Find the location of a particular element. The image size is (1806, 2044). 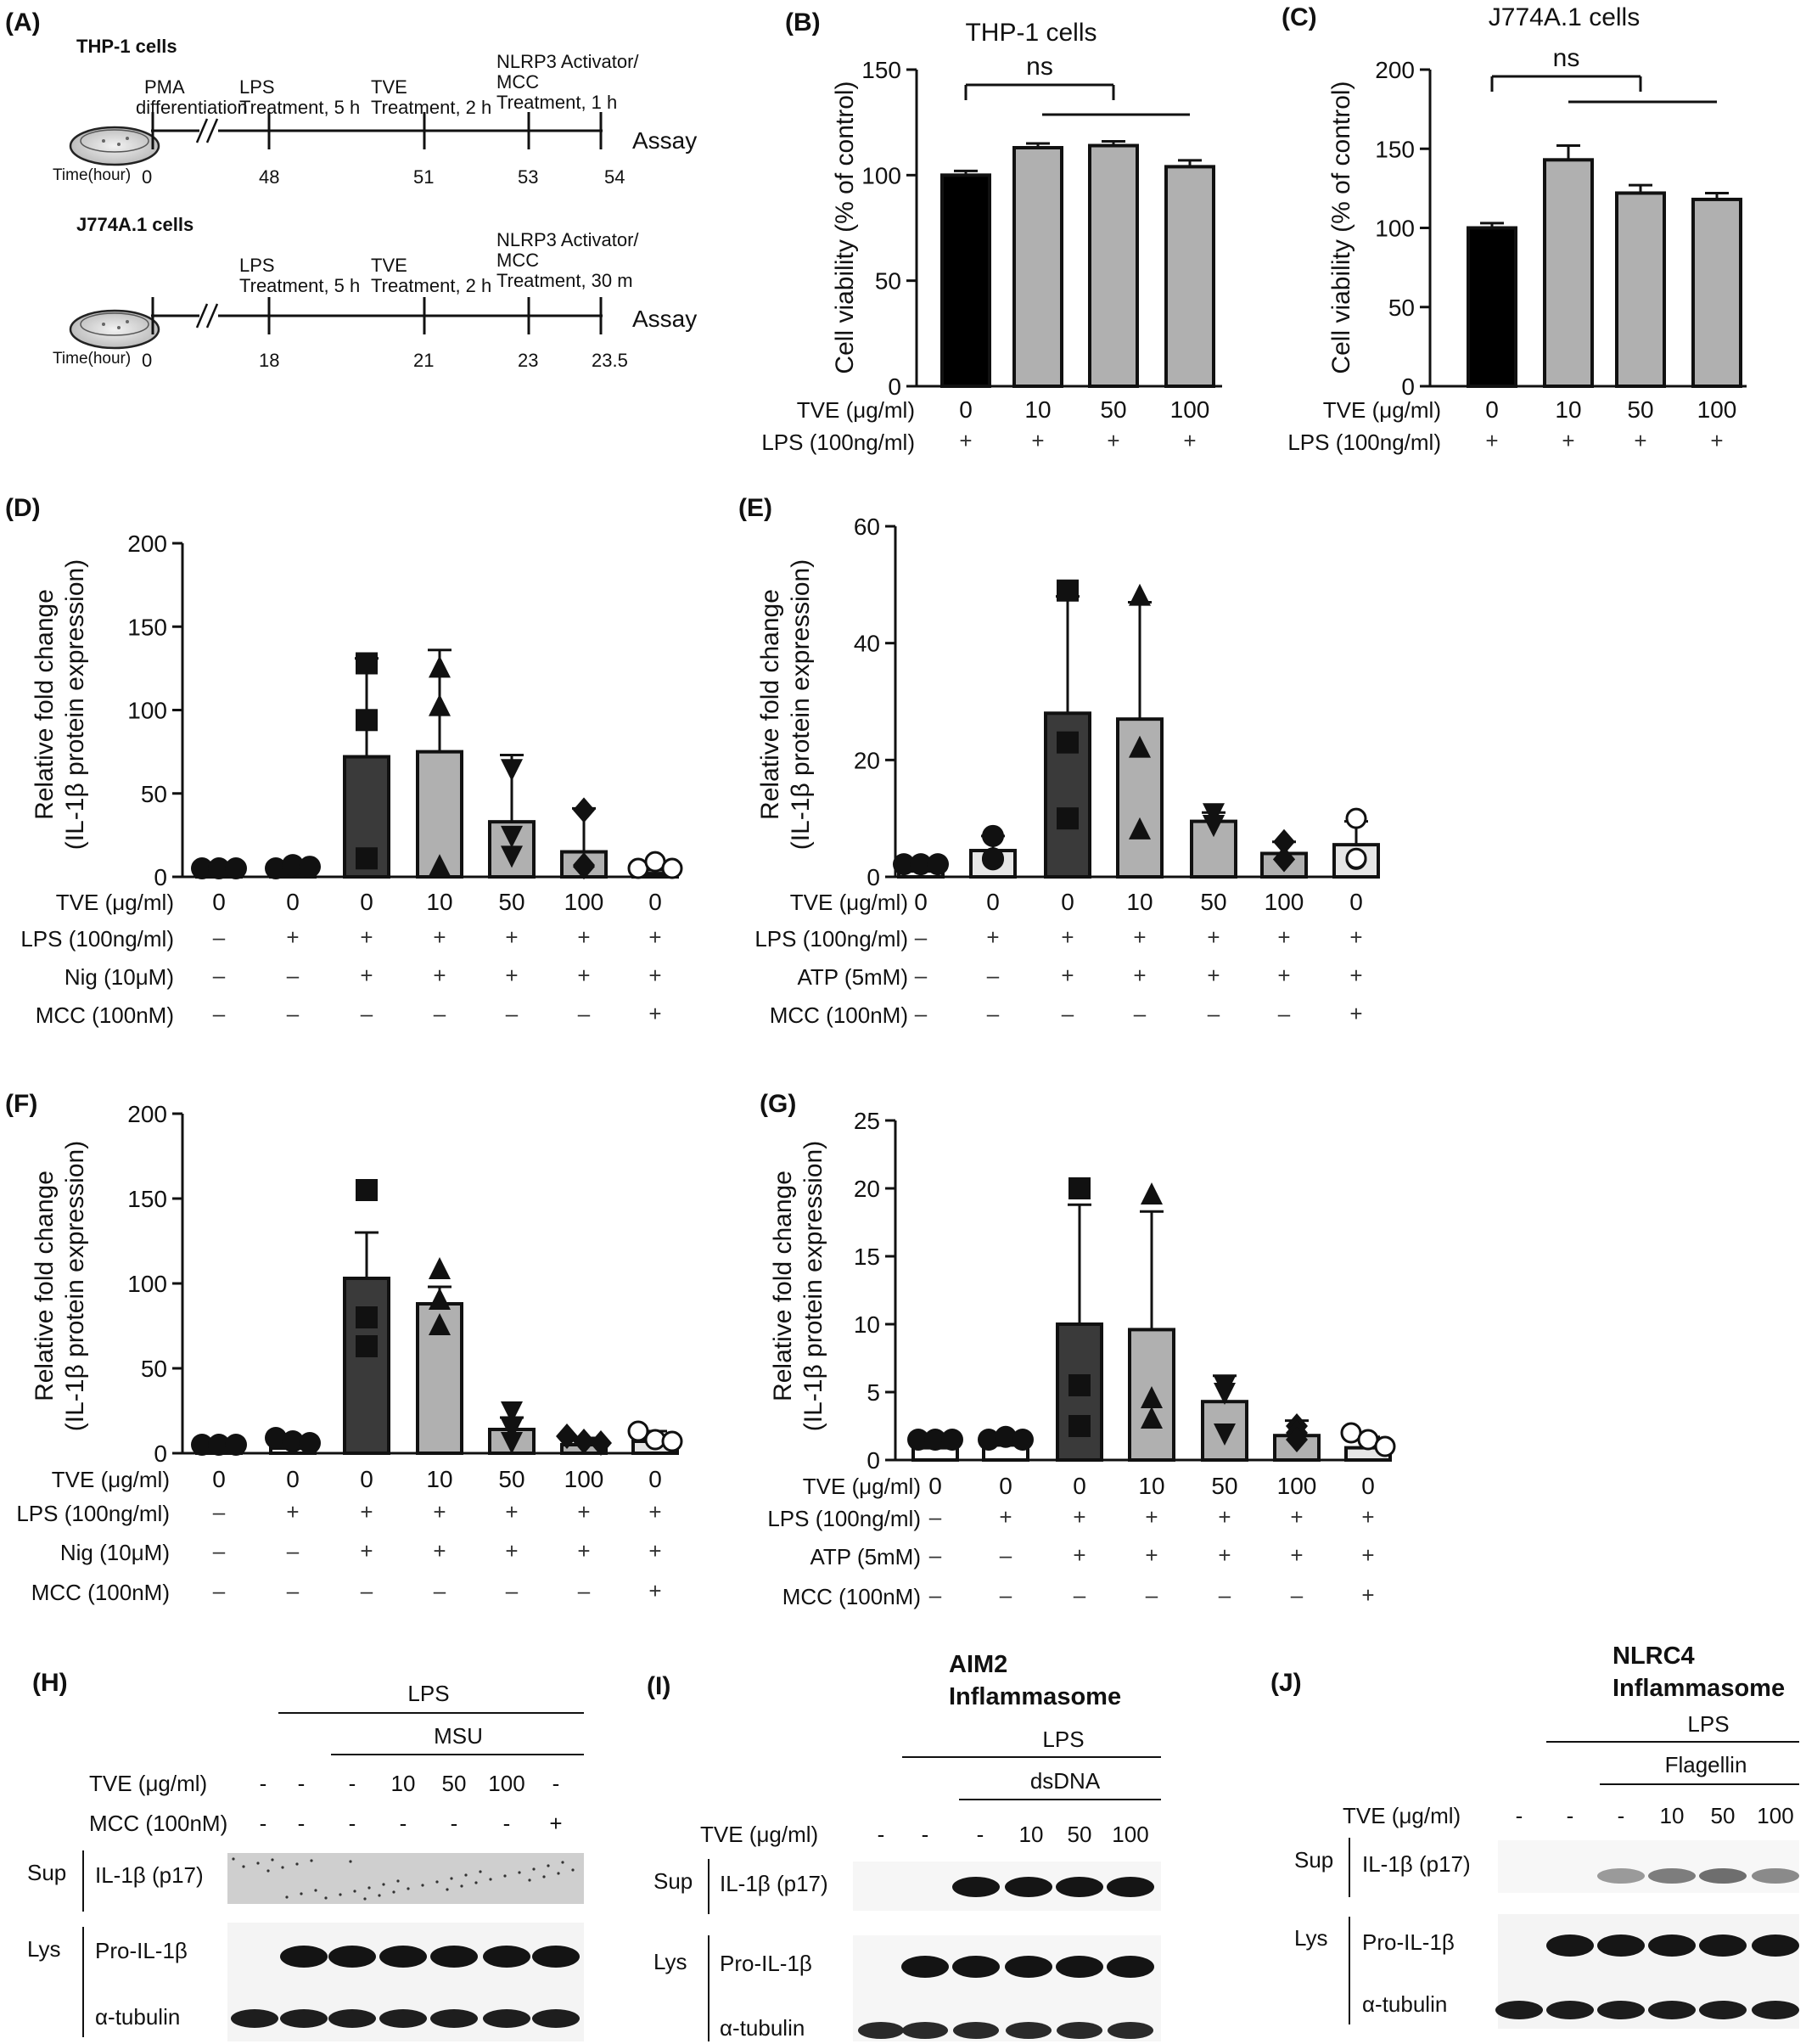

thp1-step-3-line1: TVE is located at coordinates (389, 87).